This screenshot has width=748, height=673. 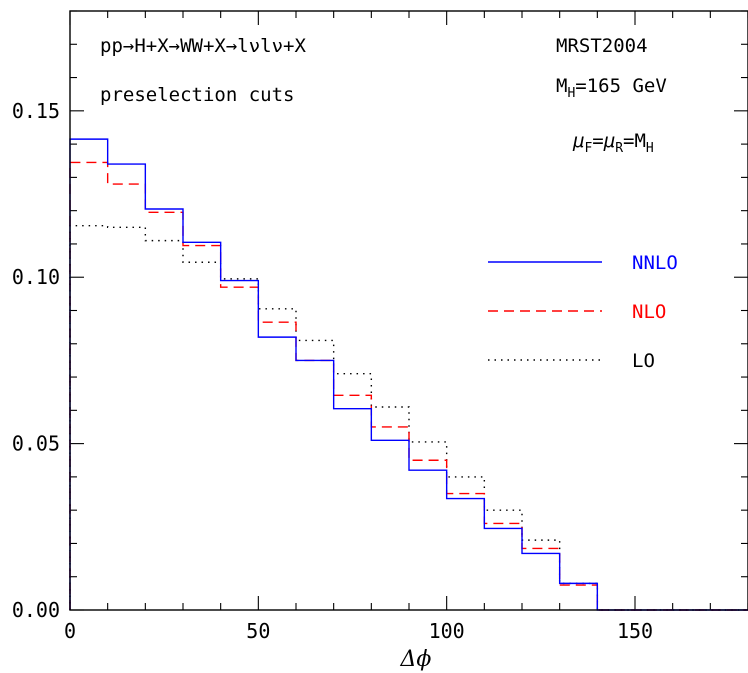 What do you see at coordinates (36, 111) in the screenshot?
I see `y-tick-label: 0.15` at bounding box center [36, 111].